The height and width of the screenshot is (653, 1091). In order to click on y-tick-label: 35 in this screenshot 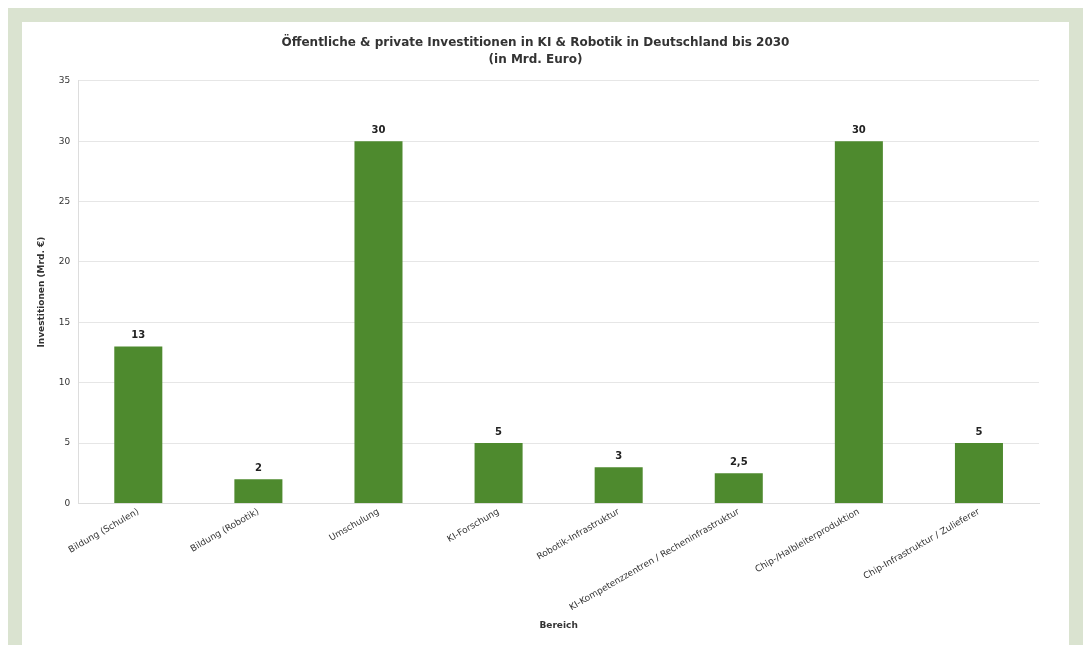, I will do `click(64, 80)`.